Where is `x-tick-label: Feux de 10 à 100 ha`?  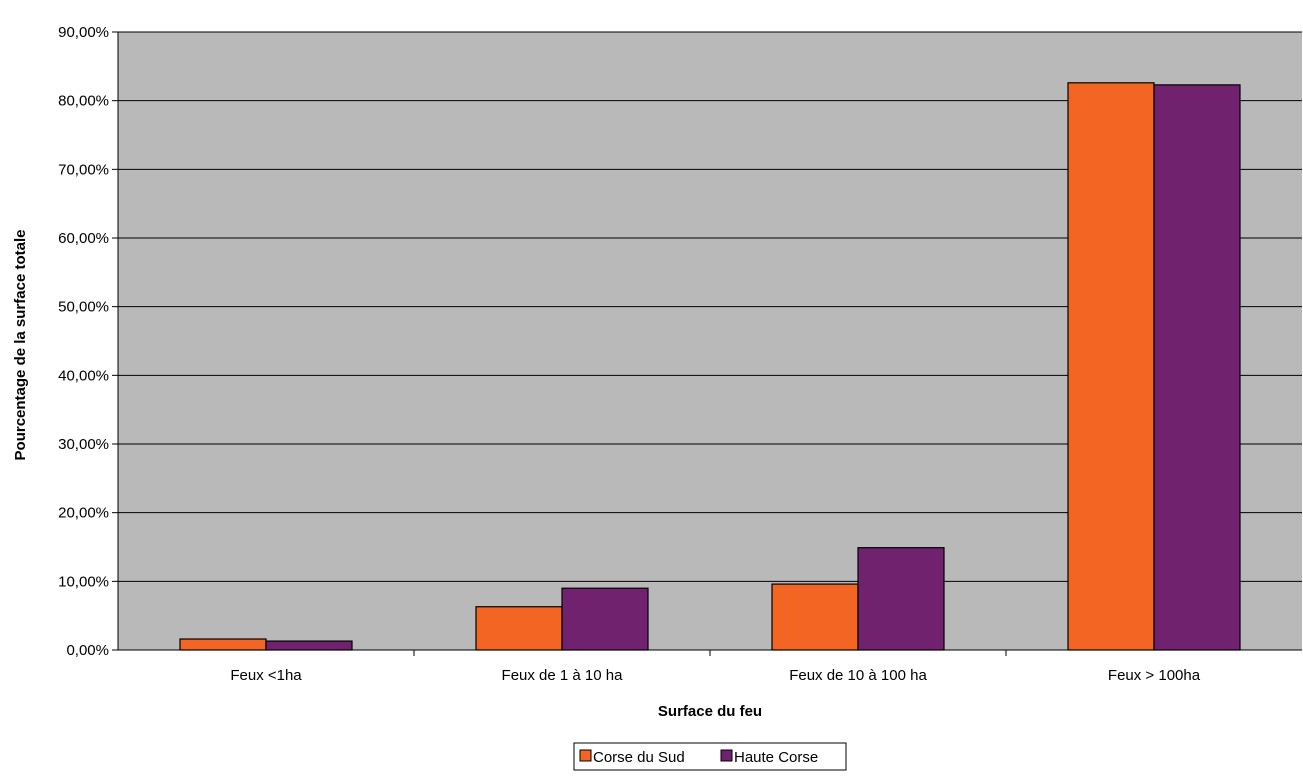
x-tick-label: Feux de 10 à 100 ha is located at coordinates (858, 675).